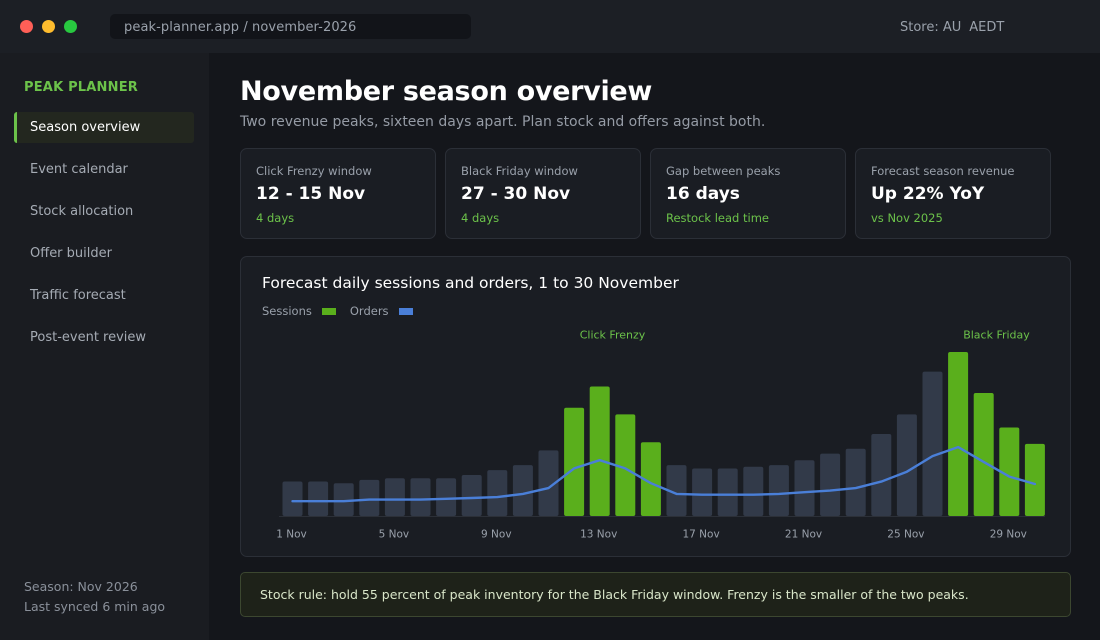  I want to click on close-window-button, so click(26, 26).